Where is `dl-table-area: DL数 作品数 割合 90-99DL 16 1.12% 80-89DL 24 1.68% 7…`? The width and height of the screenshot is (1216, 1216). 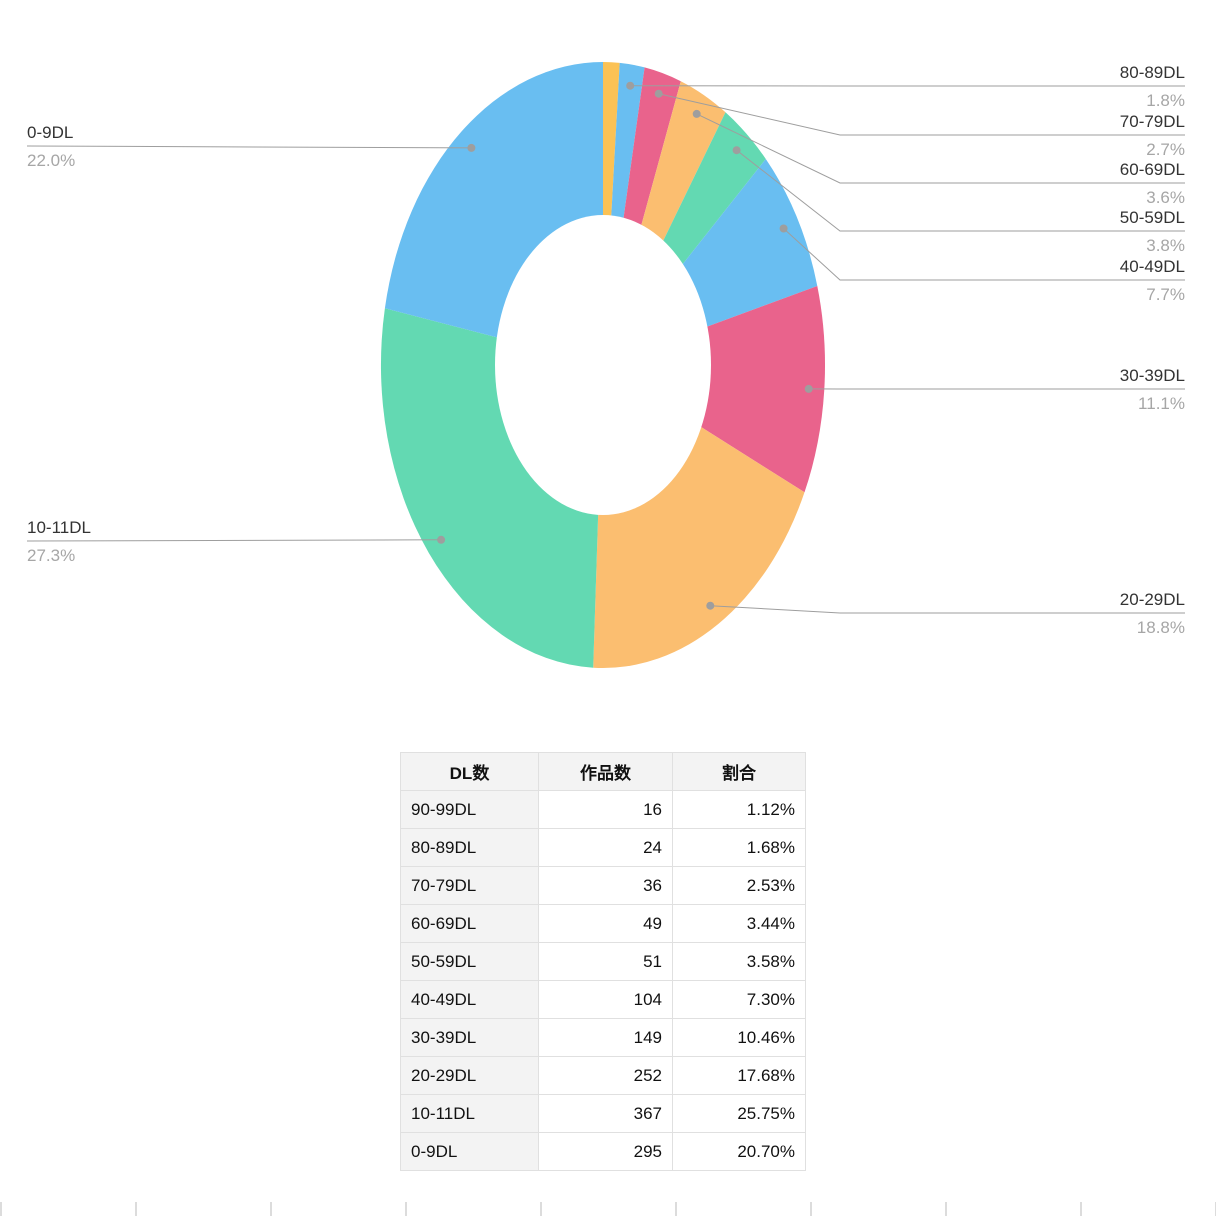
dl-table-area: DL数 作品数 割合 90-99DL 16 1.12% 80-89DL 24 1.68% 7… is located at coordinates (603, 961).